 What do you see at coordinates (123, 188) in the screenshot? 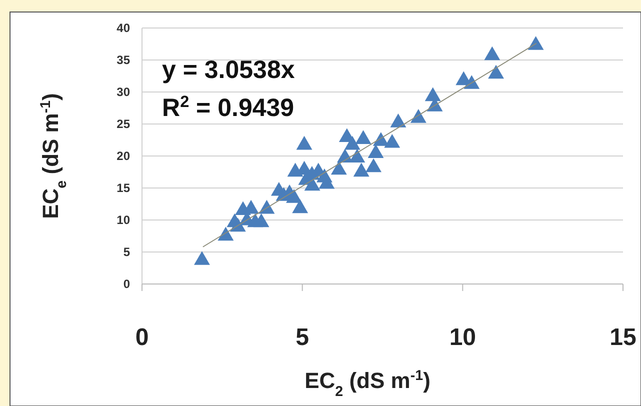
I see `y-tick-label: 15` at bounding box center [123, 188].